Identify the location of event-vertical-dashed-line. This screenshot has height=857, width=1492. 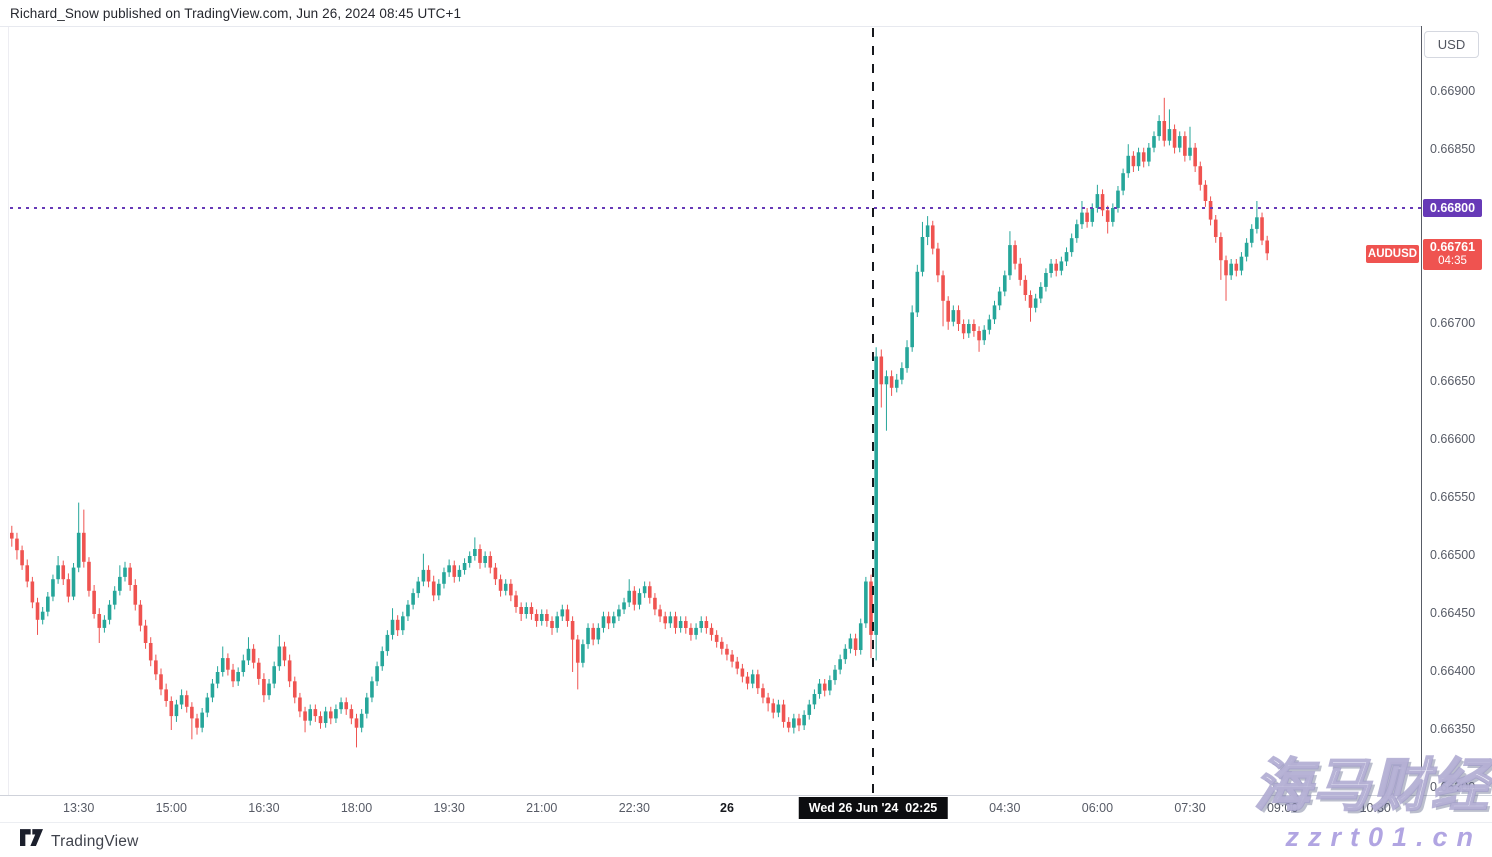
(873, 411).